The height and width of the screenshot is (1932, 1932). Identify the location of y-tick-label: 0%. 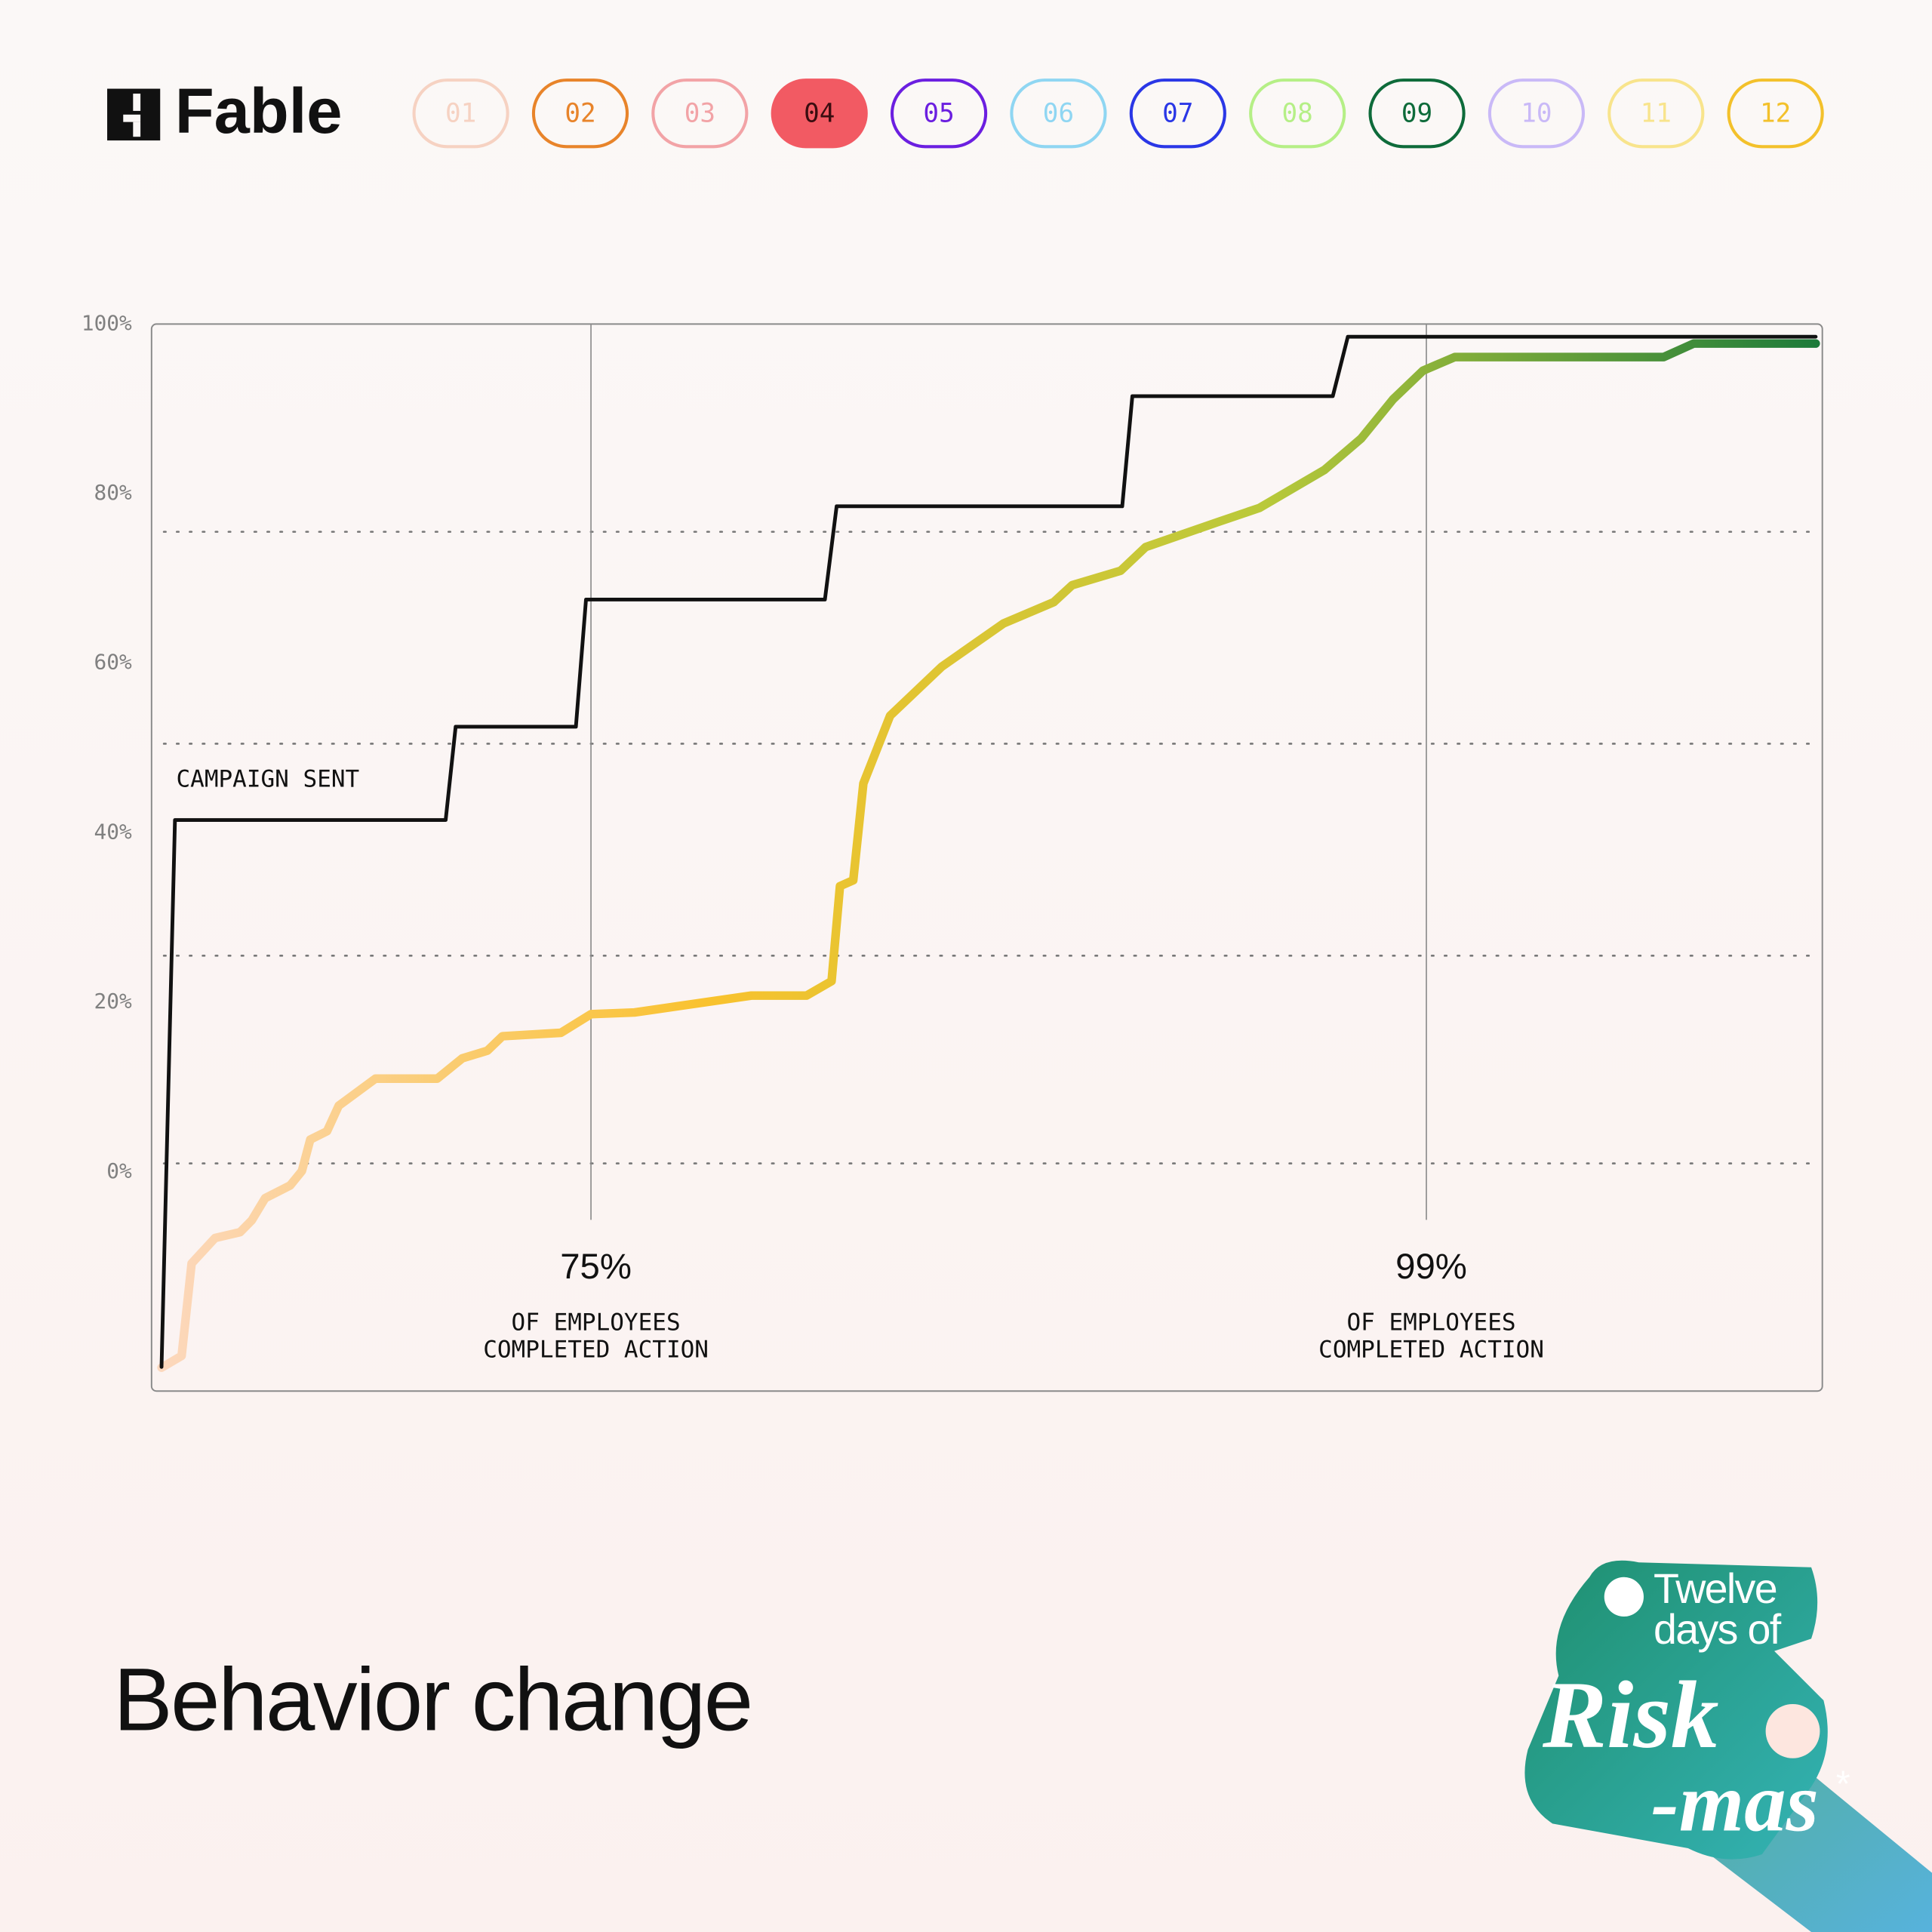
(119, 1170).